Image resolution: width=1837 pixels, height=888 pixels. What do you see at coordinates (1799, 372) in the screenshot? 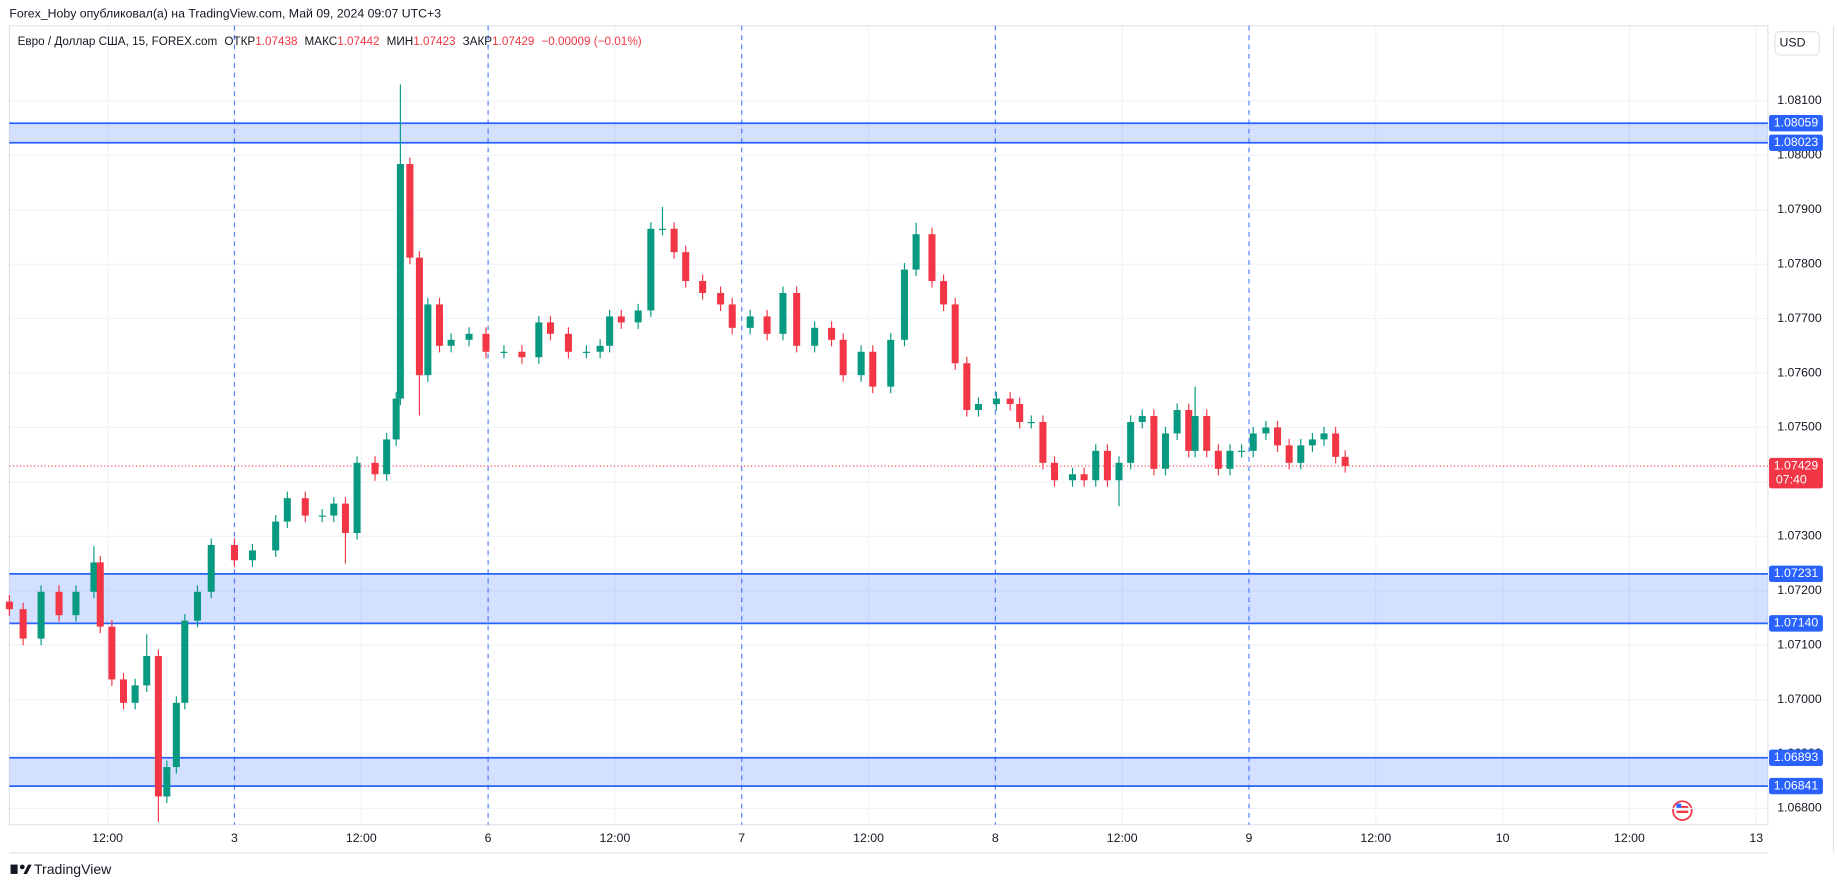
I see `y-tick-label: 1.07600` at bounding box center [1799, 372].